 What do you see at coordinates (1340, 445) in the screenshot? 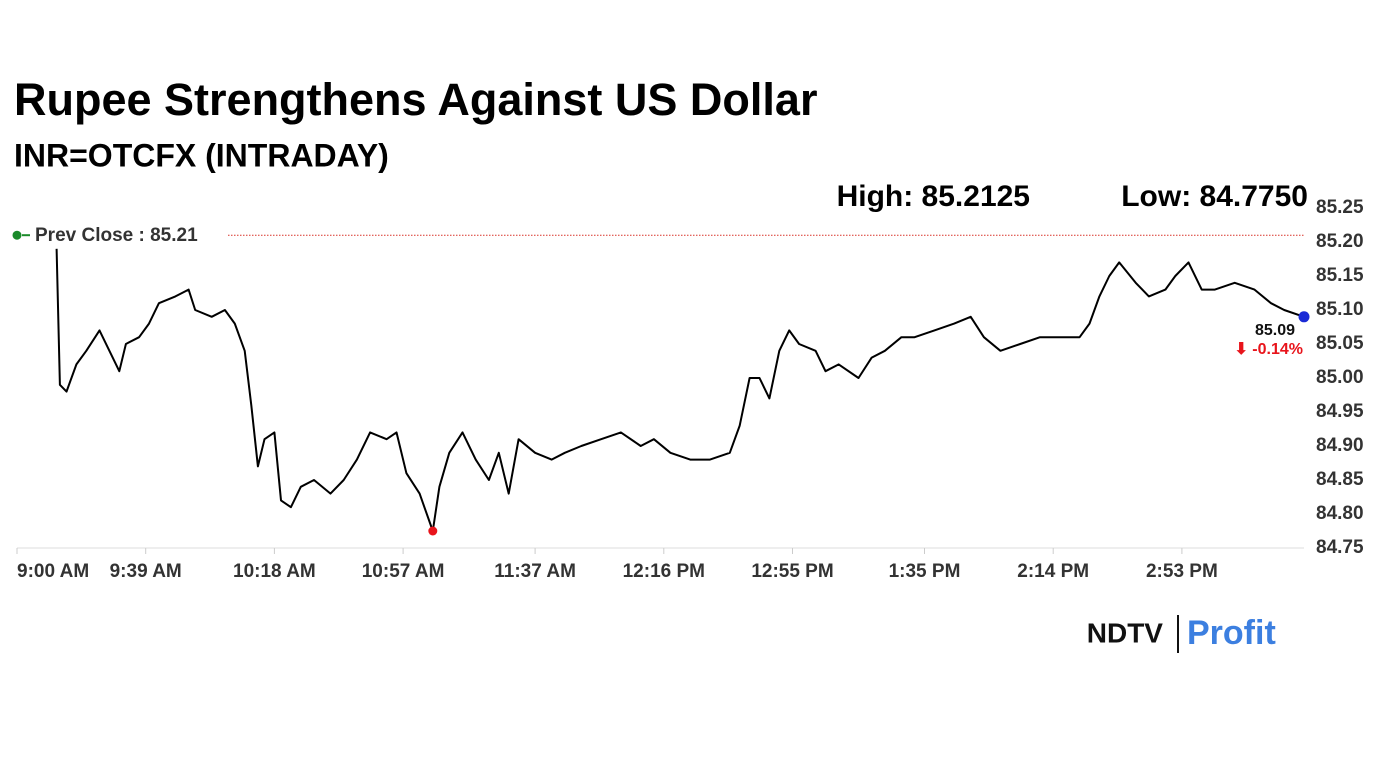
I see `y-tick-label: 84.90` at bounding box center [1340, 445].